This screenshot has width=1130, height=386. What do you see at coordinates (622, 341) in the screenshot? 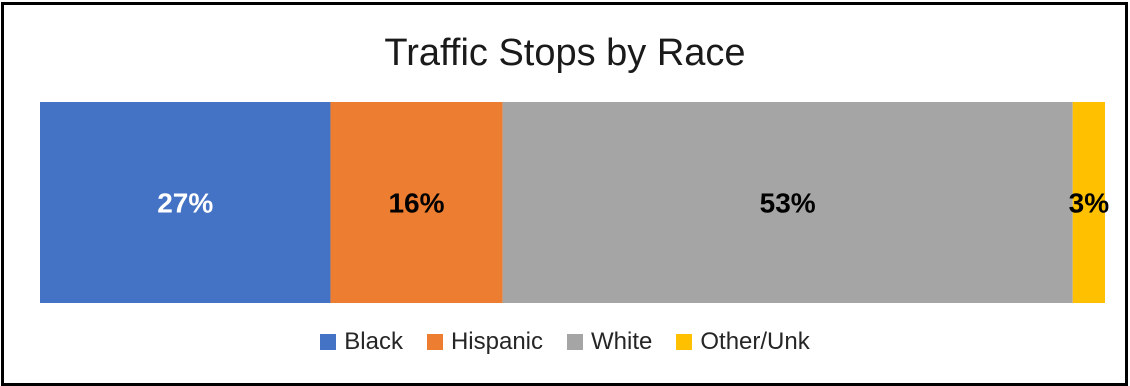
I see `legend-label: White` at bounding box center [622, 341].